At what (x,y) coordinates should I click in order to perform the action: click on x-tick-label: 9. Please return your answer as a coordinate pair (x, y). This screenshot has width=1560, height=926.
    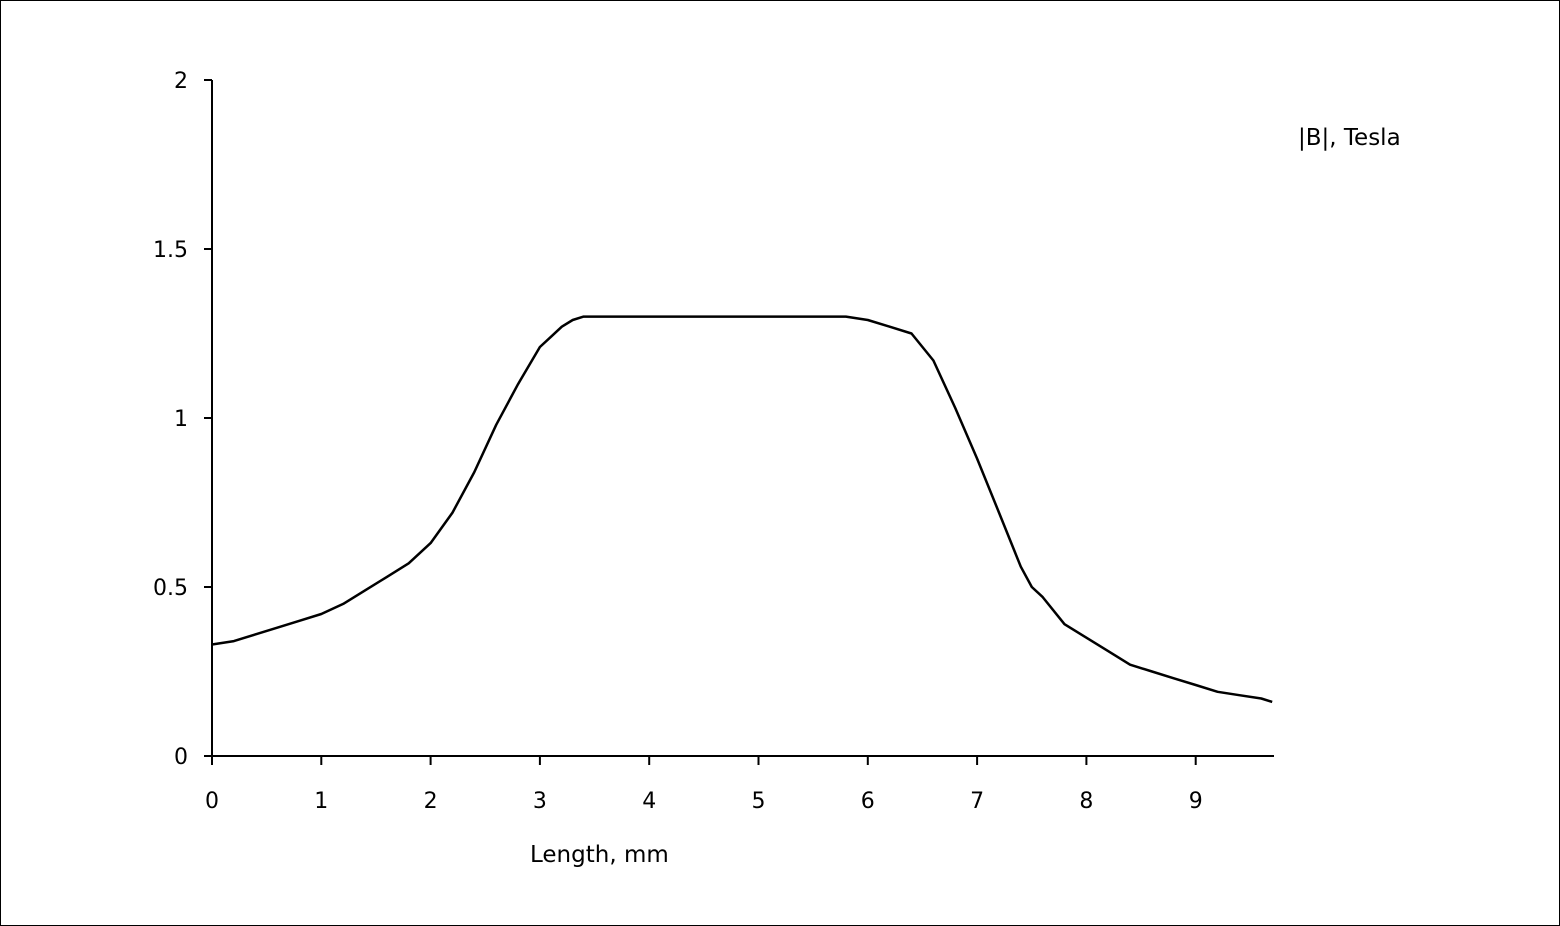
    Looking at the image, I should click on (1196, 801).